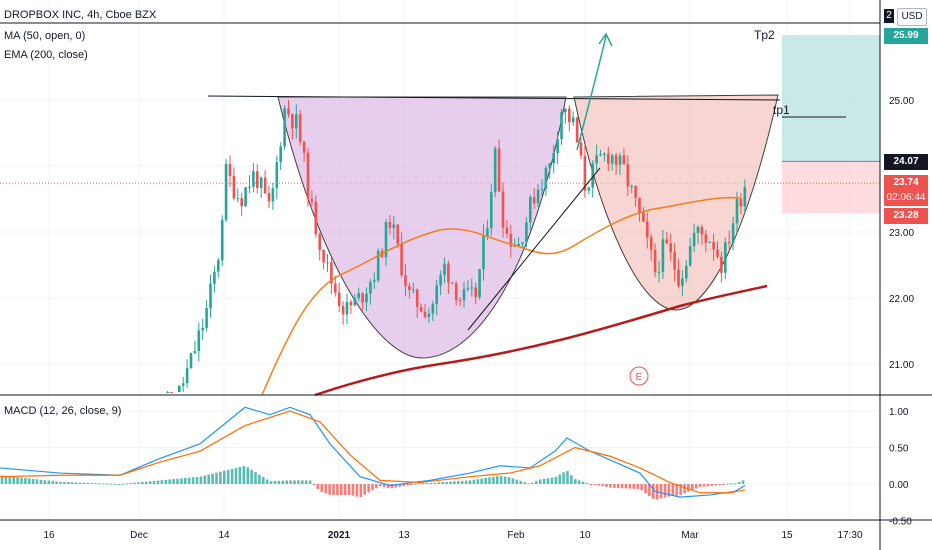 This screenshot has width=932, height=550. Describe the element at coordinates (676, 202) in the screenshot. I see `cup-right` at that location.